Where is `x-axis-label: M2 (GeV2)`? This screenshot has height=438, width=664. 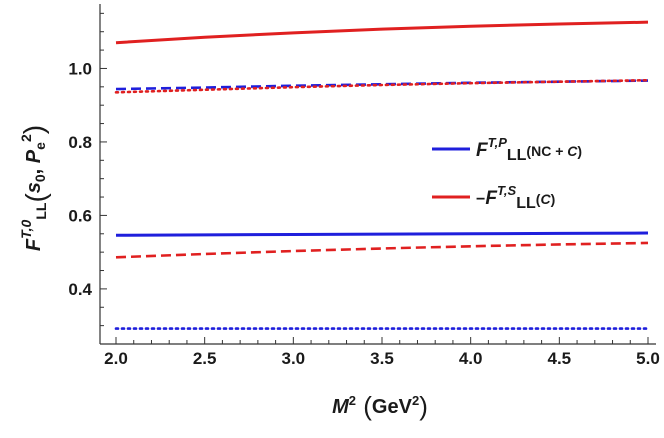 x-axis-label: M2 (GeV2) is located at coordinates (380, 406).